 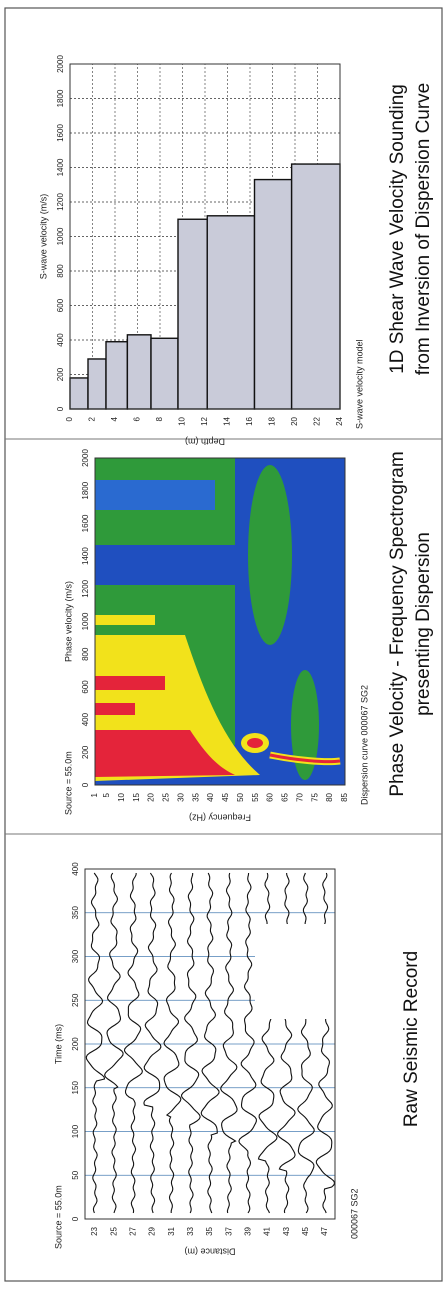 I want to click on side-tick-label: 29, so click(x=152, y=1230).